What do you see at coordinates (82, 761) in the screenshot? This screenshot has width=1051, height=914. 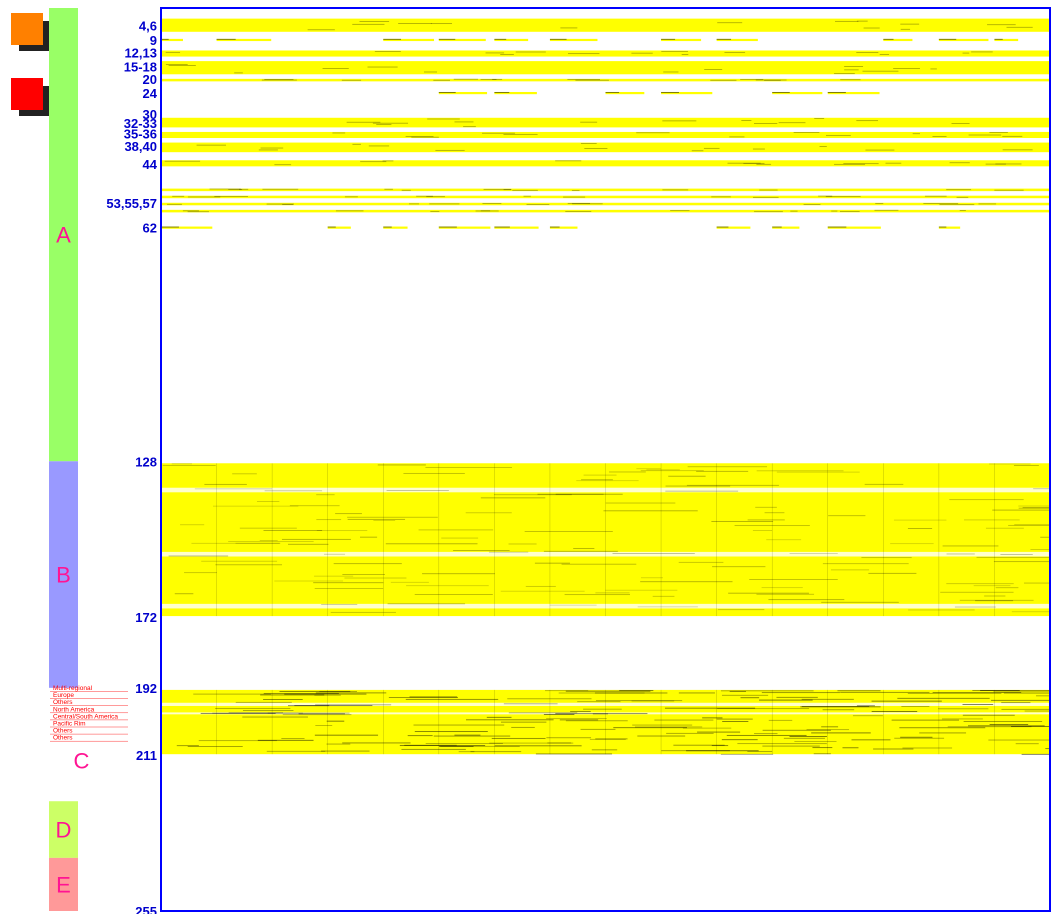 I see `group-c-label: C` at bounding box center [82, 761].